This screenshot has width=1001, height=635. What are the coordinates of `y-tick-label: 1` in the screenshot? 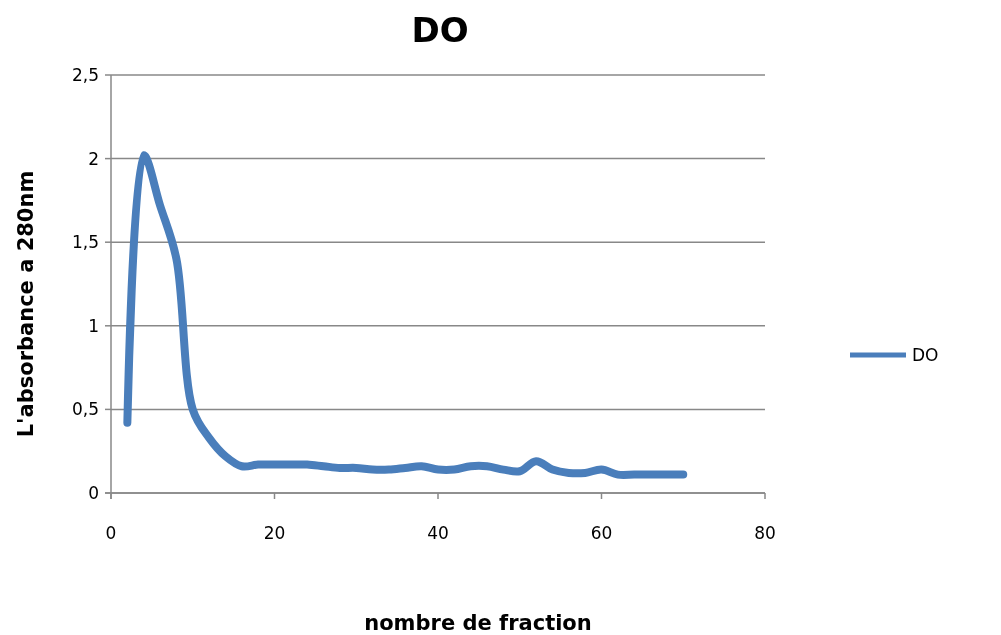 It's located at (93, 325).